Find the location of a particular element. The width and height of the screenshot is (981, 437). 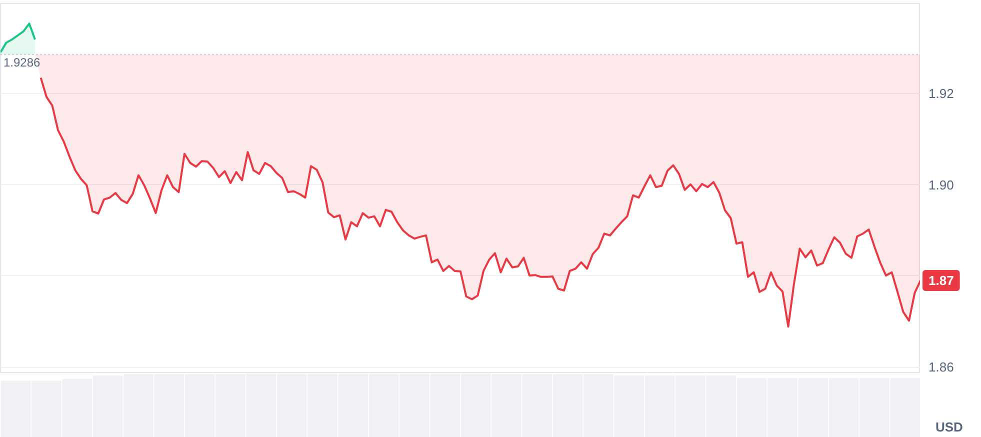

y-tick-label: 1.86 is located at coordinates (941, 367).